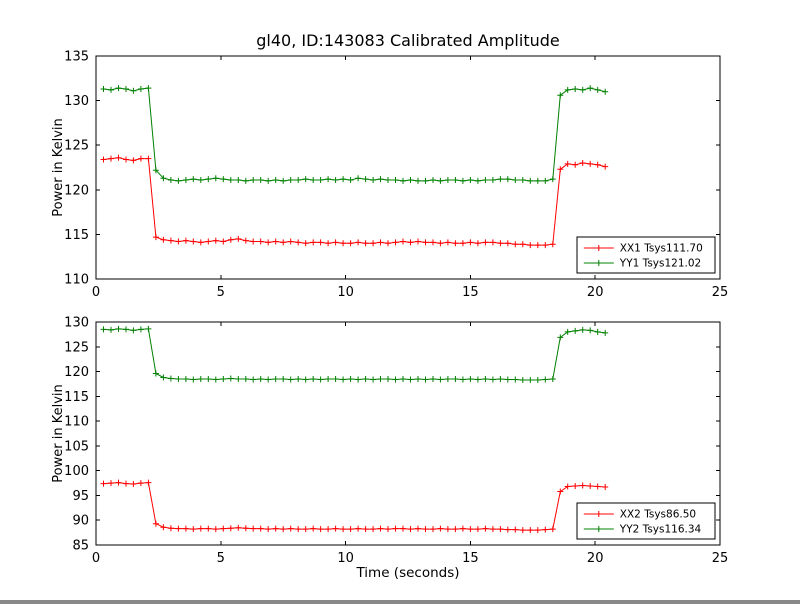 Image resolution: width=800 pixels, height=604 pixels. What do you see at coordinates (80, 521) in the screenshot?
I see `y-tick-label: 90` at bounding box center [80, 521].